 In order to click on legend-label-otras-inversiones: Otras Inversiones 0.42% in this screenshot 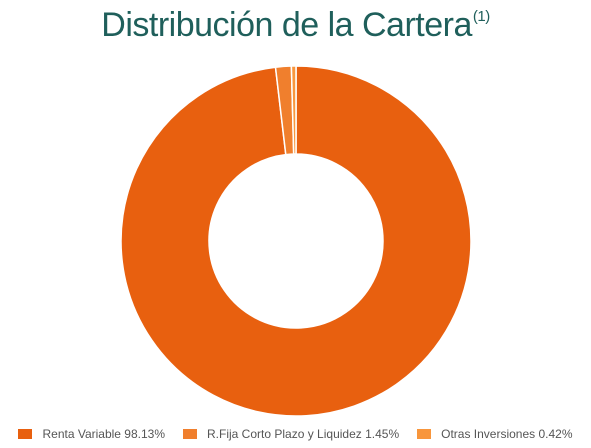, I will do `click(507, 434)`.